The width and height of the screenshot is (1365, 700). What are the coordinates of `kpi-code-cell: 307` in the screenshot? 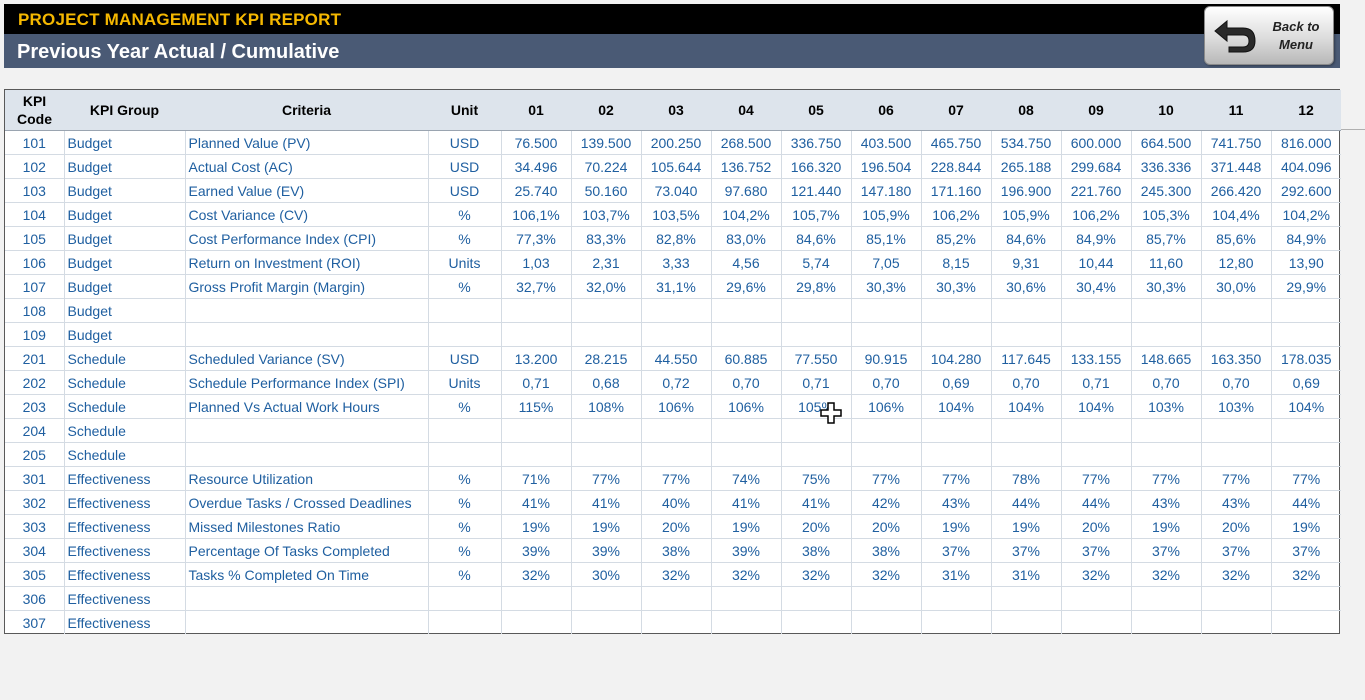 It's located at (35, 622).